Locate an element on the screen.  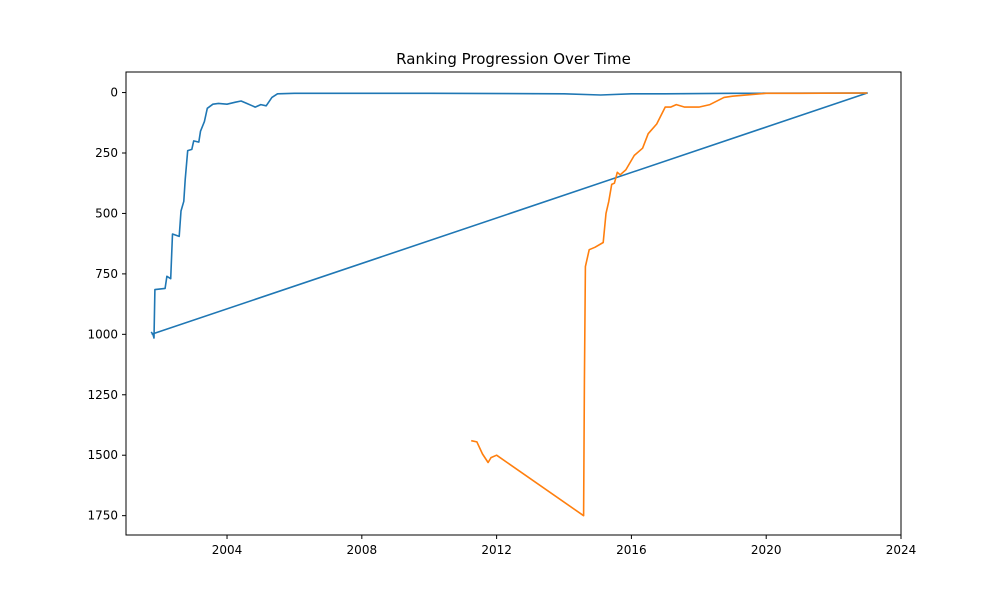
x-tick-label: 2004 is located at coordinates (227, 550).